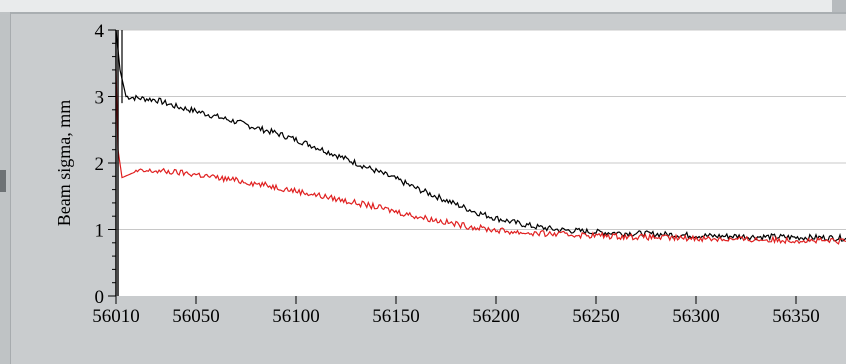 This screenshot has height=364, width=846. What do you see at coordinates (116, 316) in the screenshot?
I see `x-tick-label: 56010` at bounding box center [116, 316].